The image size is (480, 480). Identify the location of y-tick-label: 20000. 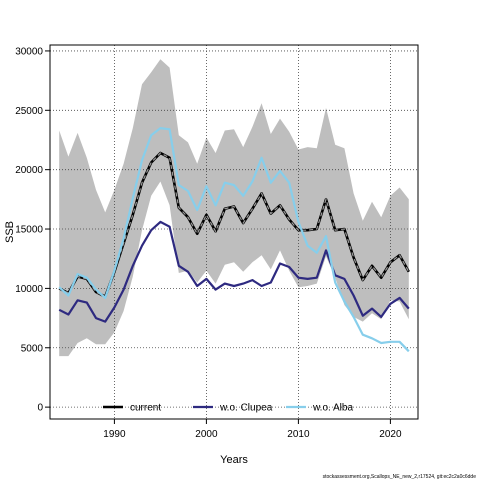
(29, 170).